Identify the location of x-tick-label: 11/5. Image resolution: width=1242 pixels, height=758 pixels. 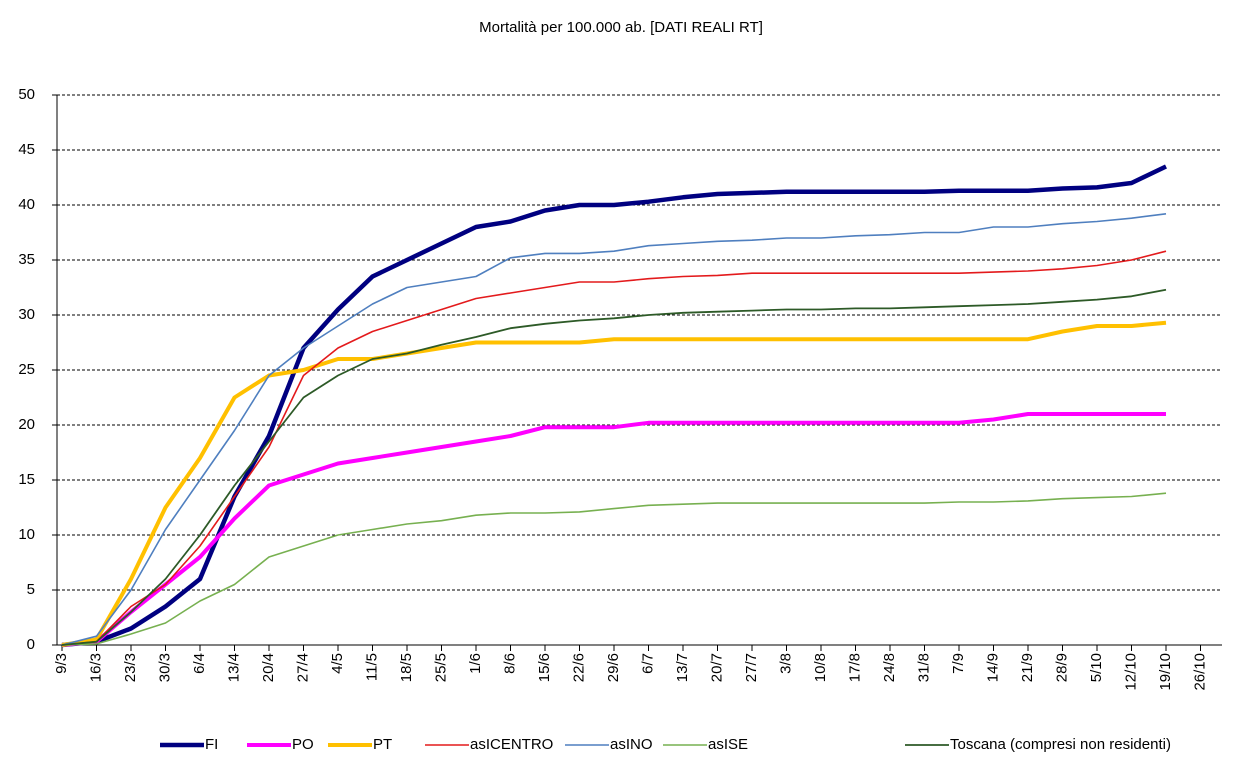
(371, 667).